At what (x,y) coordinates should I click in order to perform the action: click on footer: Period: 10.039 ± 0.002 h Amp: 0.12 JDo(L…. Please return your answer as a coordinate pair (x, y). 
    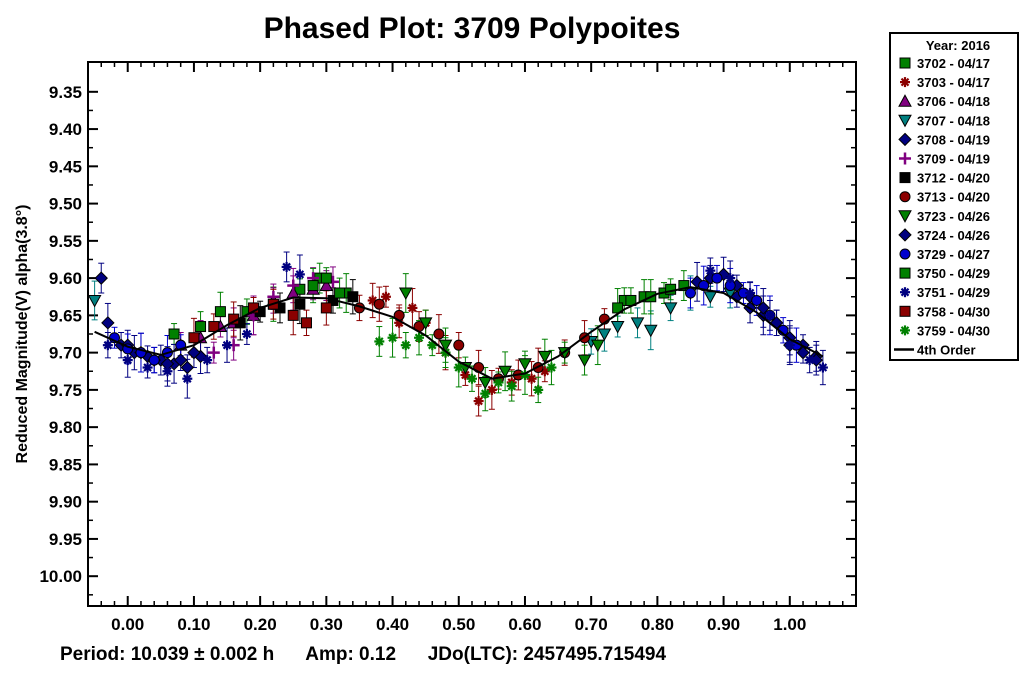
    Looking at the image, I should click on (363, 655).